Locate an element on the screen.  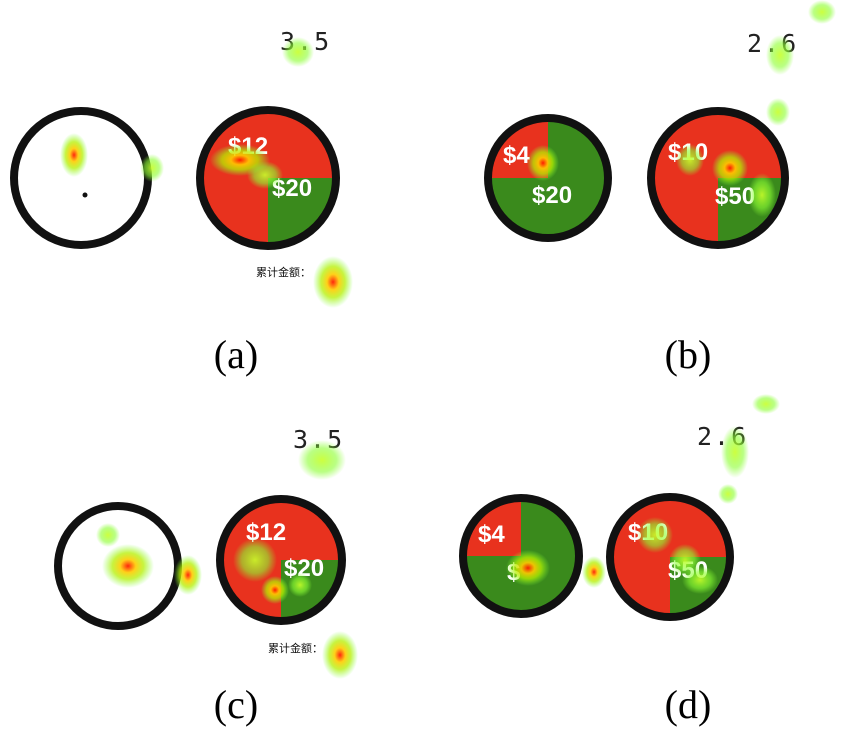
wheel-d-left-top-label: $4 is located at coordinates (491, 534).